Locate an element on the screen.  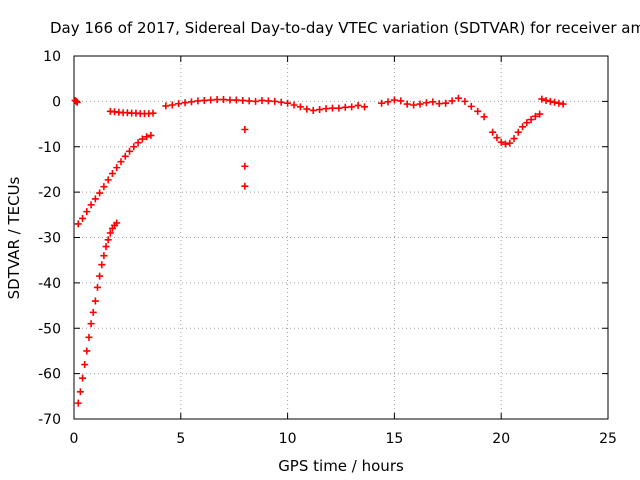
y-tick-labels: -70 -60 -50 -40 -30 -20 -10 0 10 is located at coordinates (49, 238).